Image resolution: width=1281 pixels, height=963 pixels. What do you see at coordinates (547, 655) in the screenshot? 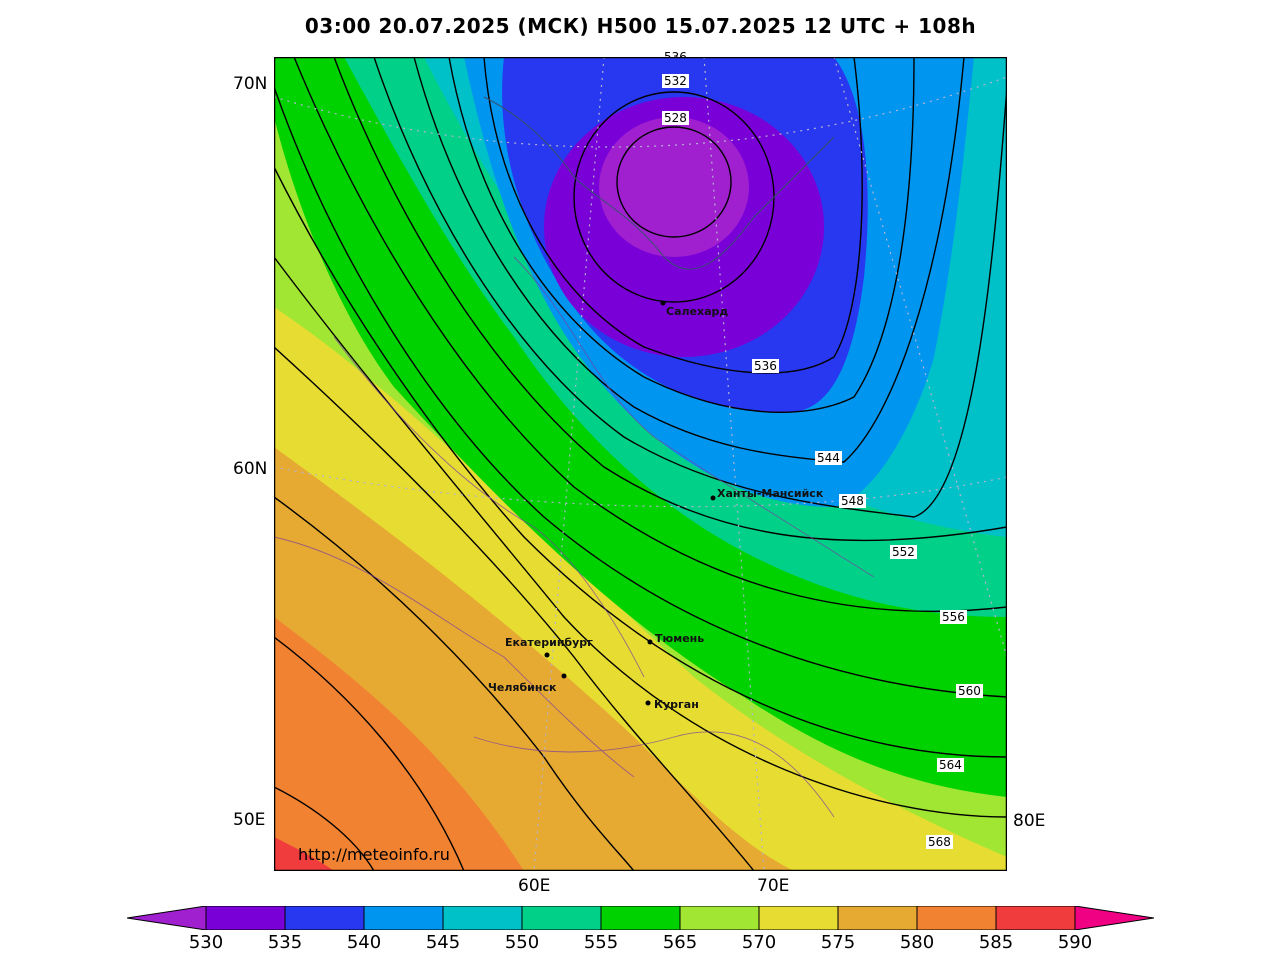
I see `city-dot-ekaterinburg` at bounding box center [547, 655].